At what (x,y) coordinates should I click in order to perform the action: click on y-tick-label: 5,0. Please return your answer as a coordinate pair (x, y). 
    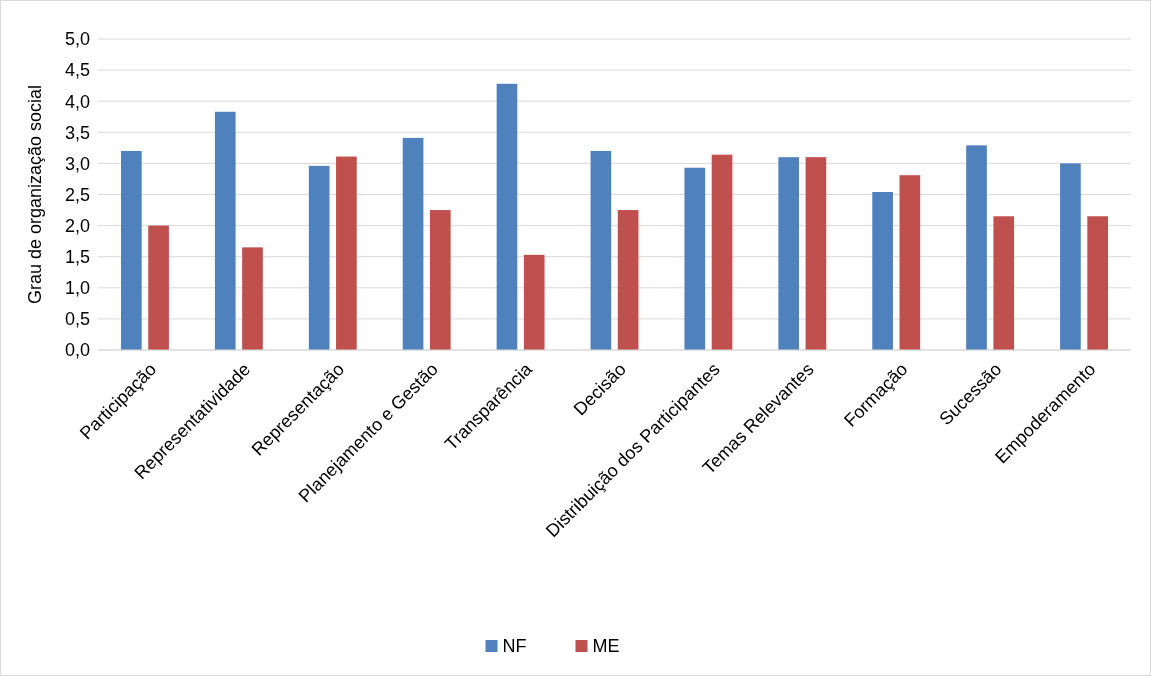
    Looking at the image, I should click on (77, 39).